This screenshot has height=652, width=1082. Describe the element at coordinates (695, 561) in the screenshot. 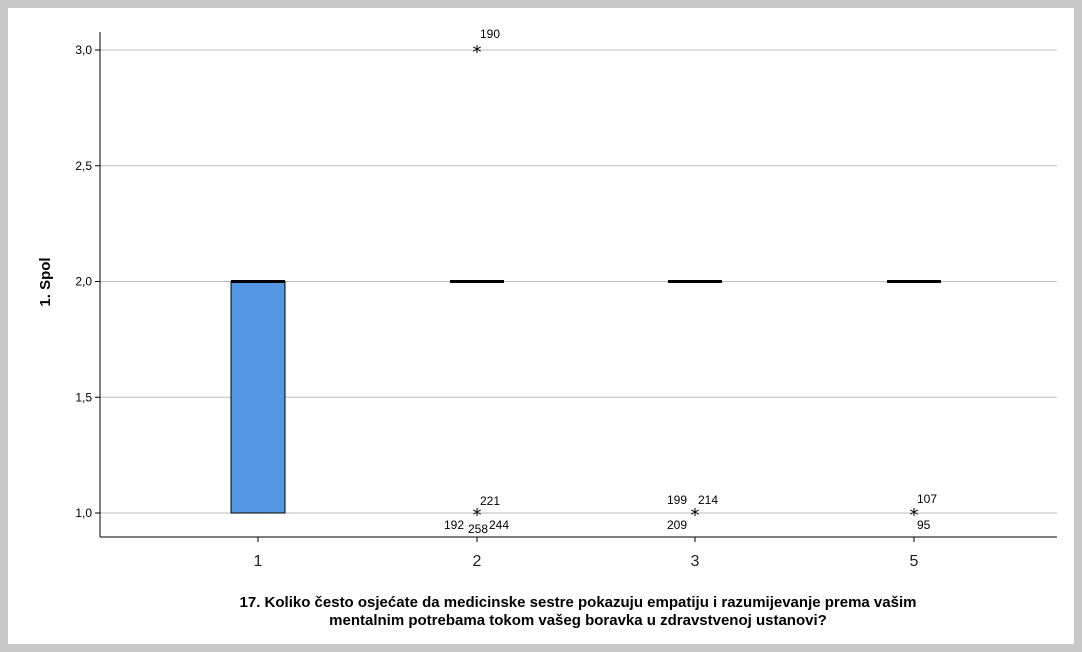

I see `x-tick-label: 3` at that location.